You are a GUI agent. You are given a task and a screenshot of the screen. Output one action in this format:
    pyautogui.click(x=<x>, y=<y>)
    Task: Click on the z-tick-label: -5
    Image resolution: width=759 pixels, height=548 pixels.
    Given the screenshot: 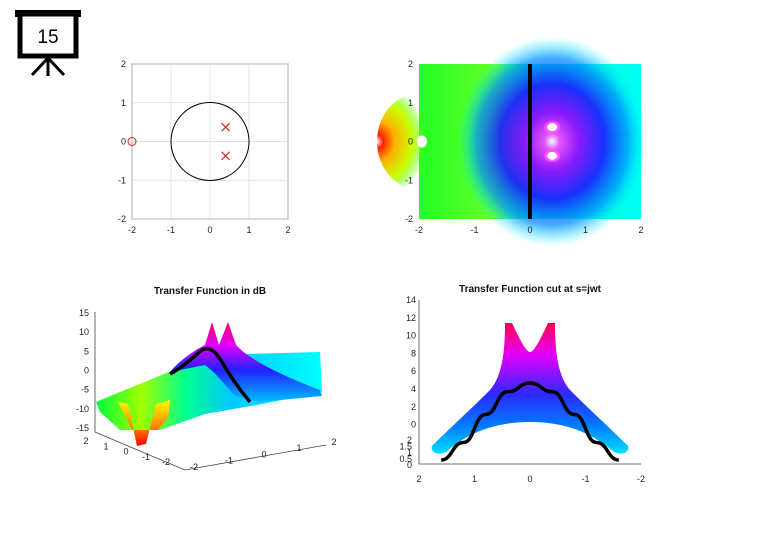 What is the action you would take?
    pyautogui.click(x=85, y=390)
    